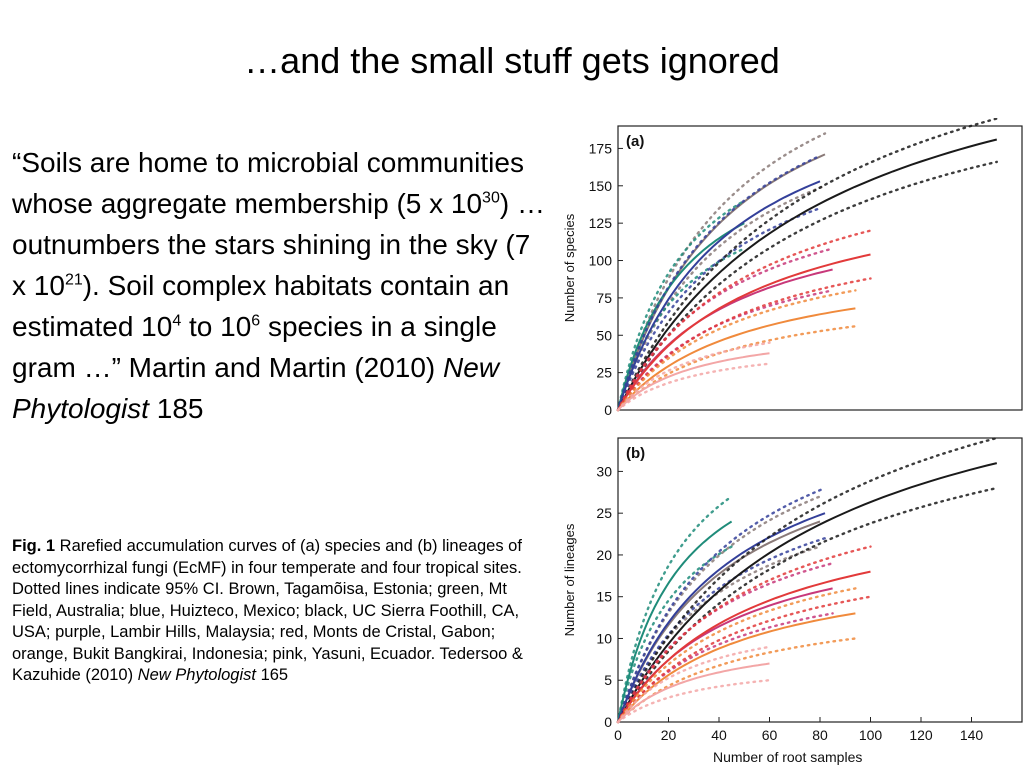 The height and width of the screenshot is (768, 1024). I want to click on quote-journal: New Phytologist, so click(256, 388).